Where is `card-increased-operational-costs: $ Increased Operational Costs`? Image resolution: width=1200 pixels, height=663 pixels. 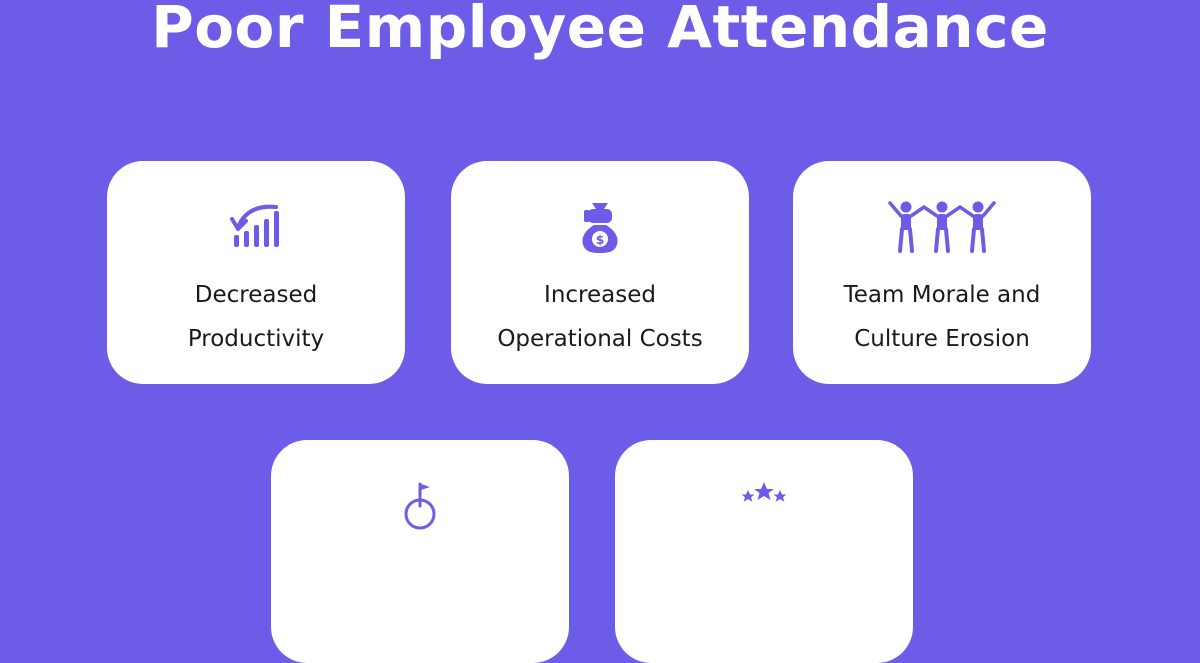
card-increased-operational-costs: $ Increased Operational Costs is located at coordinates (600, 272).